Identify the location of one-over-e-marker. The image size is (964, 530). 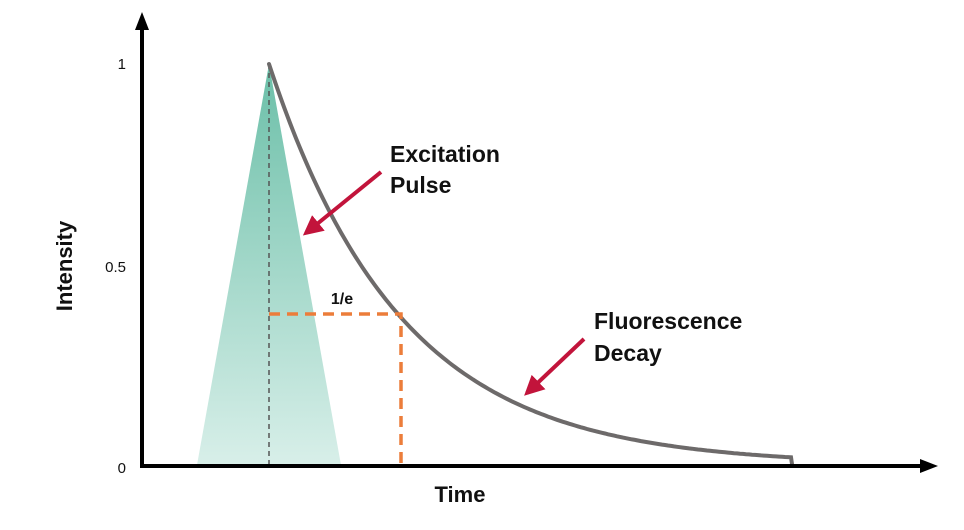
(336, 388).